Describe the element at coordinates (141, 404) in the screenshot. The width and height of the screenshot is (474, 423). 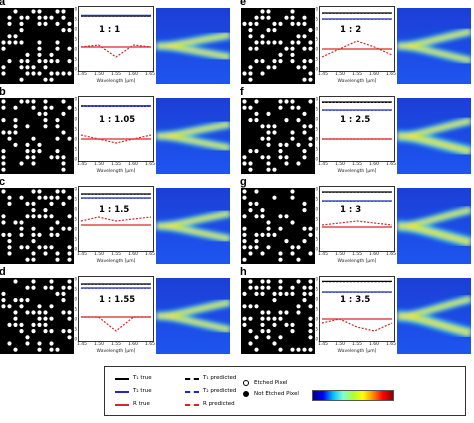
I see `legend-r-true: R true` at that location.